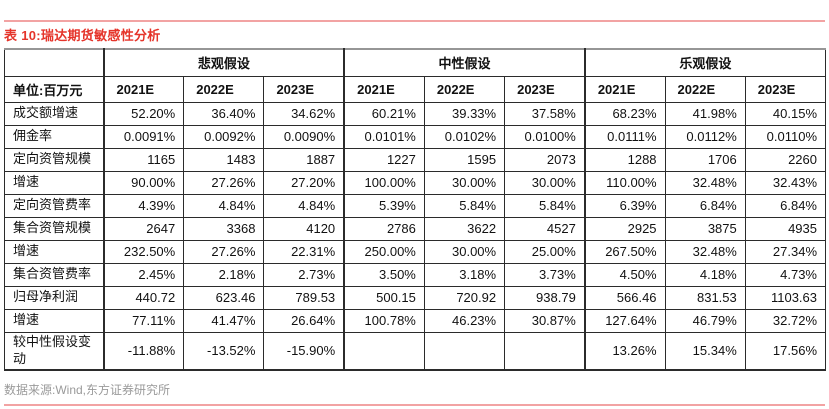  What do you see at coordinates (384, 251) in the screenshot?
I see `data-cell: 250.00%` at bounding box center [384, 251].